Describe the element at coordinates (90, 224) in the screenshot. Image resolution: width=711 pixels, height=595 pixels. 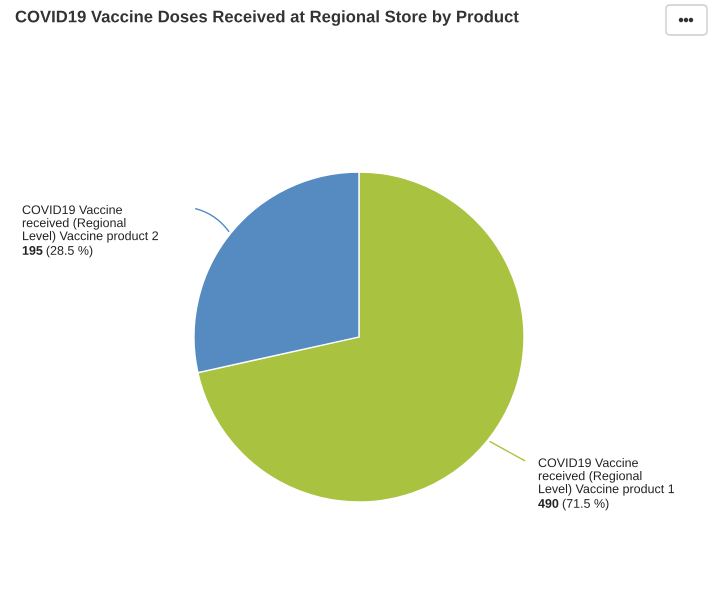
I see `slice-label: COVID19 Vaccine received (Regional Level) Vaccine product 2` at that location.